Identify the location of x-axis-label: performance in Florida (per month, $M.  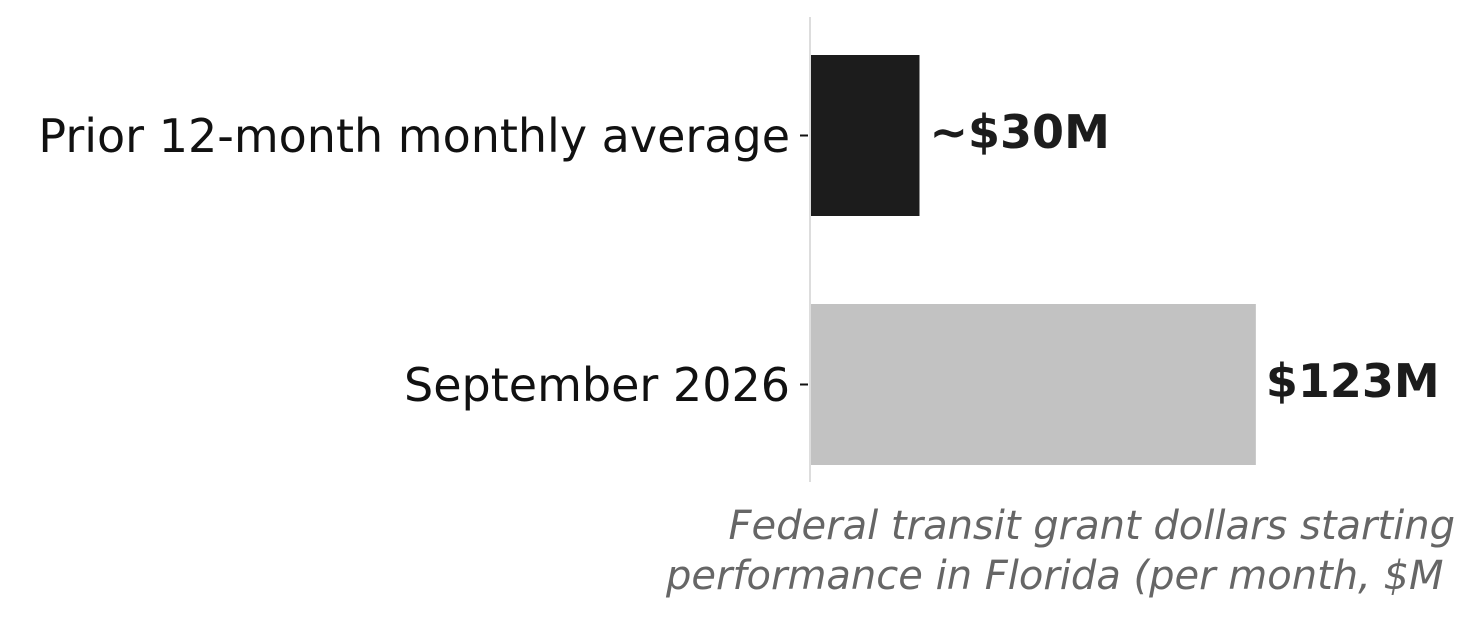
(1054, 576).